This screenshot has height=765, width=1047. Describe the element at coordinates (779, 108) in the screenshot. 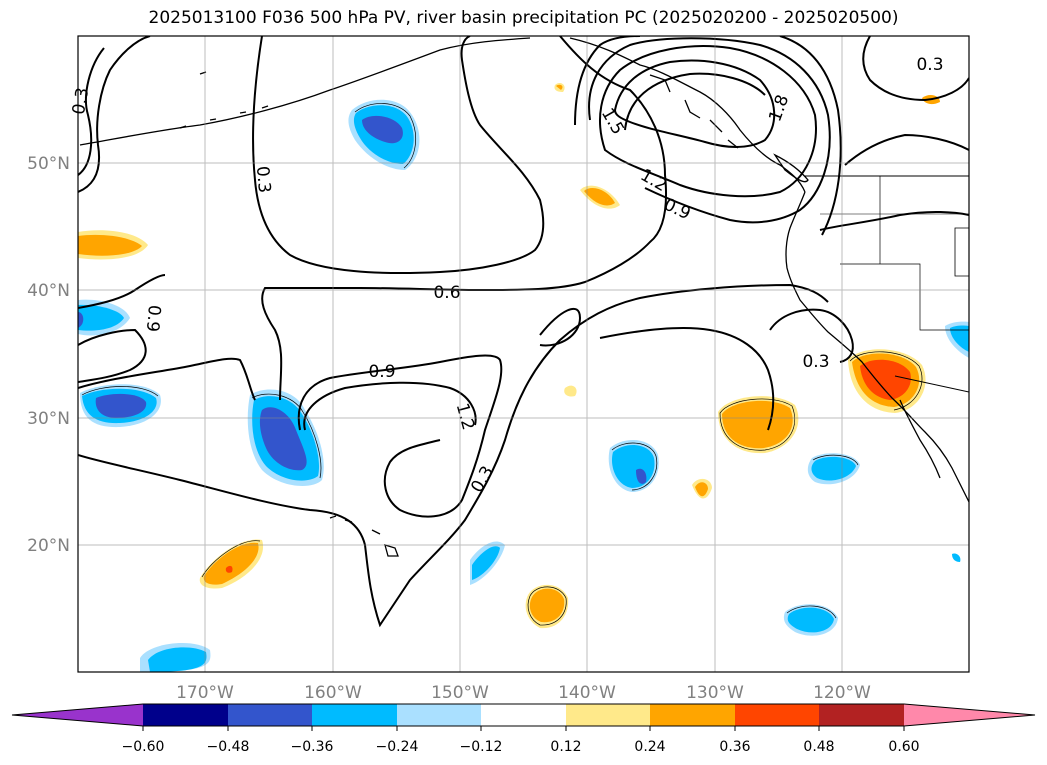

I see `contour-label: 1.8` at that location.